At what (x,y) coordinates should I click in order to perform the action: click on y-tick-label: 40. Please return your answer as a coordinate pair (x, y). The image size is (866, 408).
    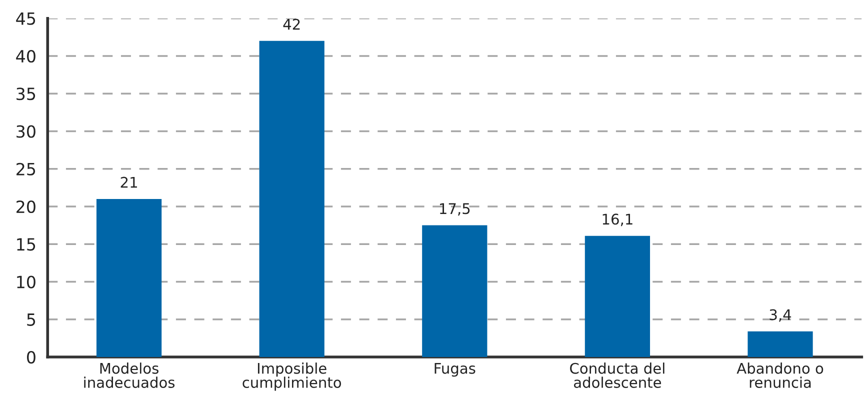
    Looking at the image, I should click on (26, 56).